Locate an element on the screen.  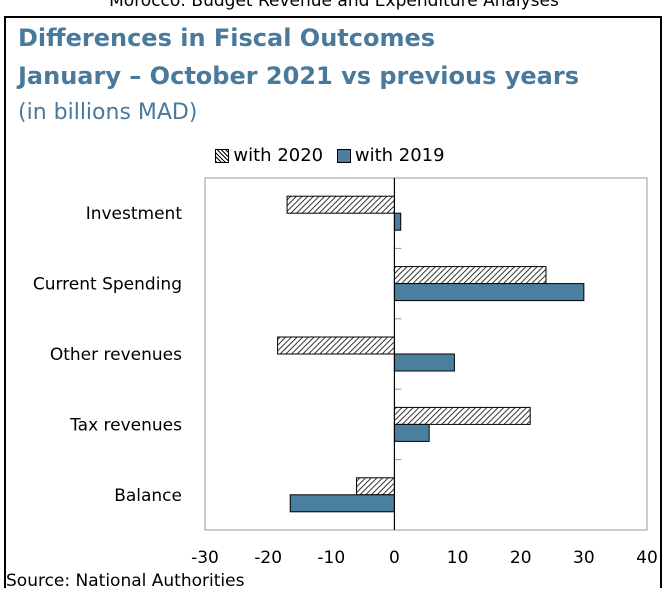
x-tick-label: 0 is located at coordinates (394, 558).